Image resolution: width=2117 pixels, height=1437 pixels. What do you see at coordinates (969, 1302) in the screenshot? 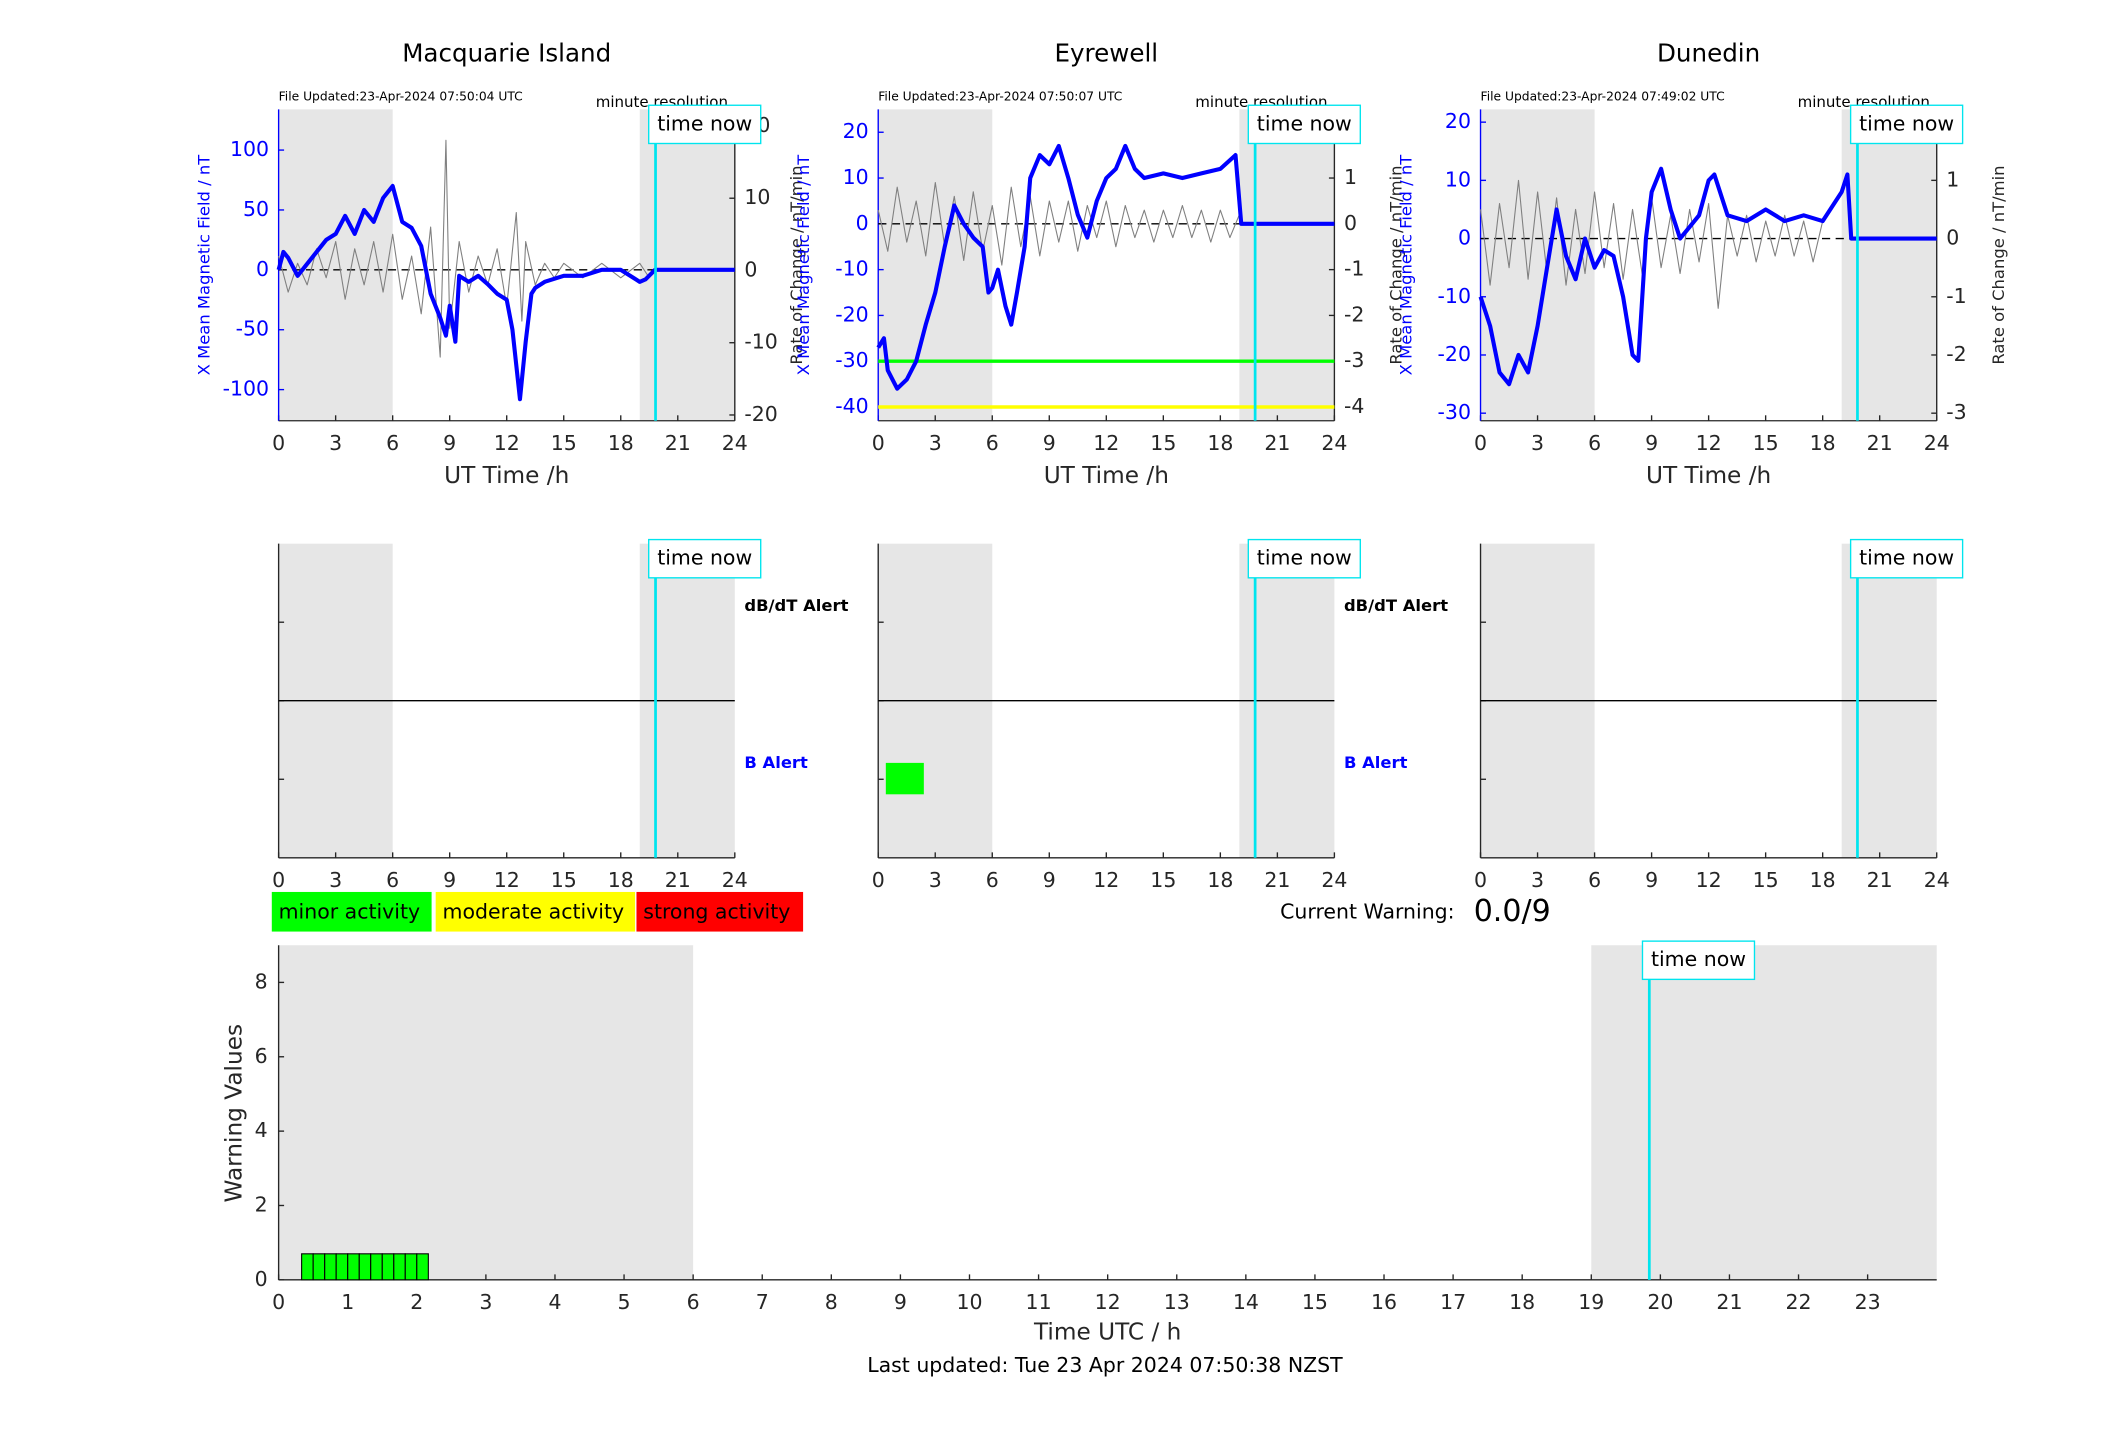
I see `x-tick-label: 10` at bounding box center [969, 1302].